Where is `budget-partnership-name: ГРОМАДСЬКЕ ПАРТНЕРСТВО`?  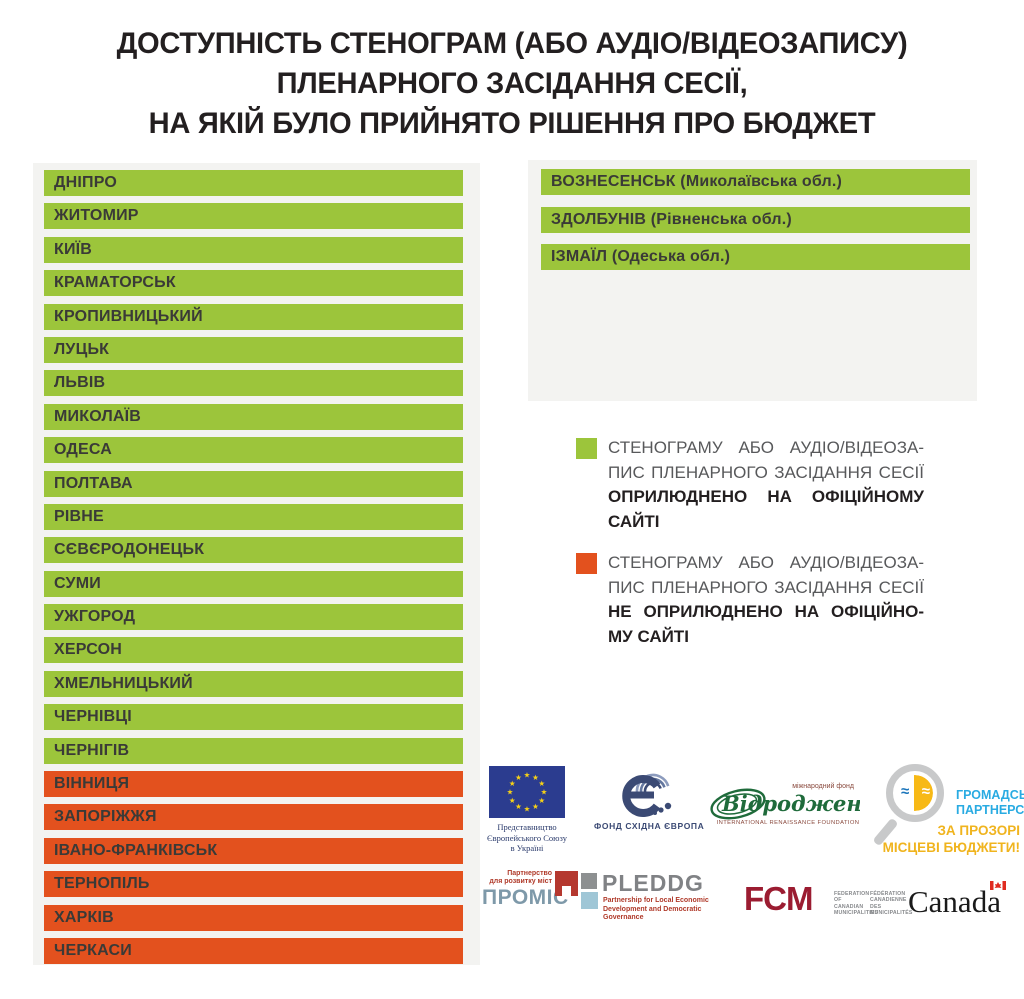
budget-partnership-name: ГРОМАДСЬКЕ ПАРТНЕРСТВО is located at coordinates (990, 803).